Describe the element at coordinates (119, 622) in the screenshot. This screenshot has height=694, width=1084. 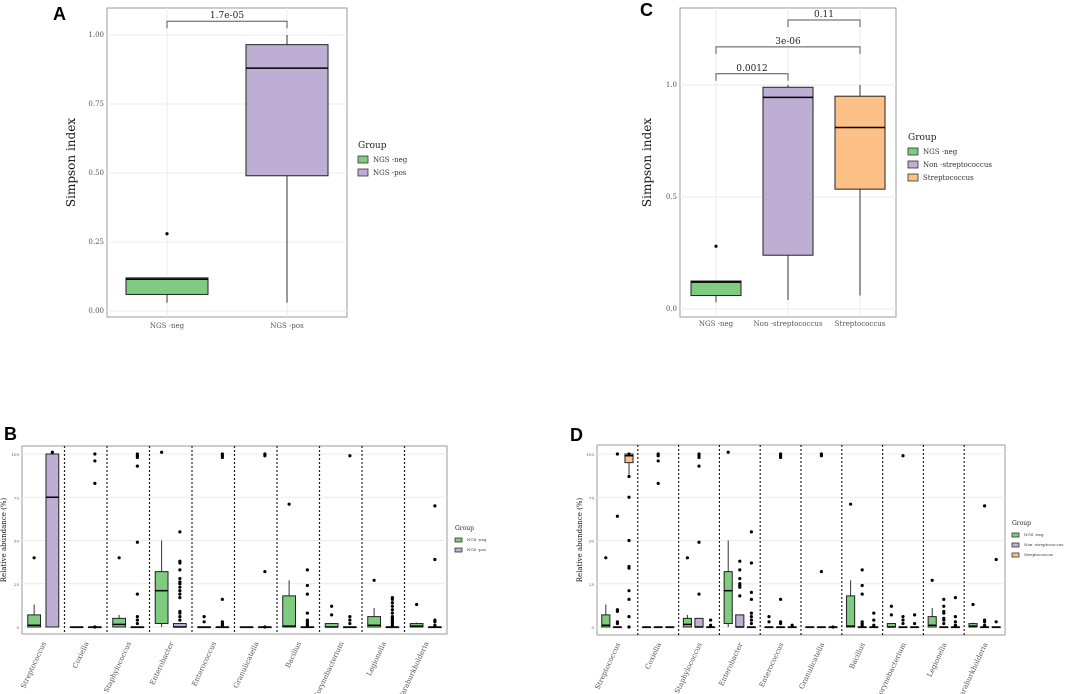
I see `panel-b-staphylococcus-box` at that location.